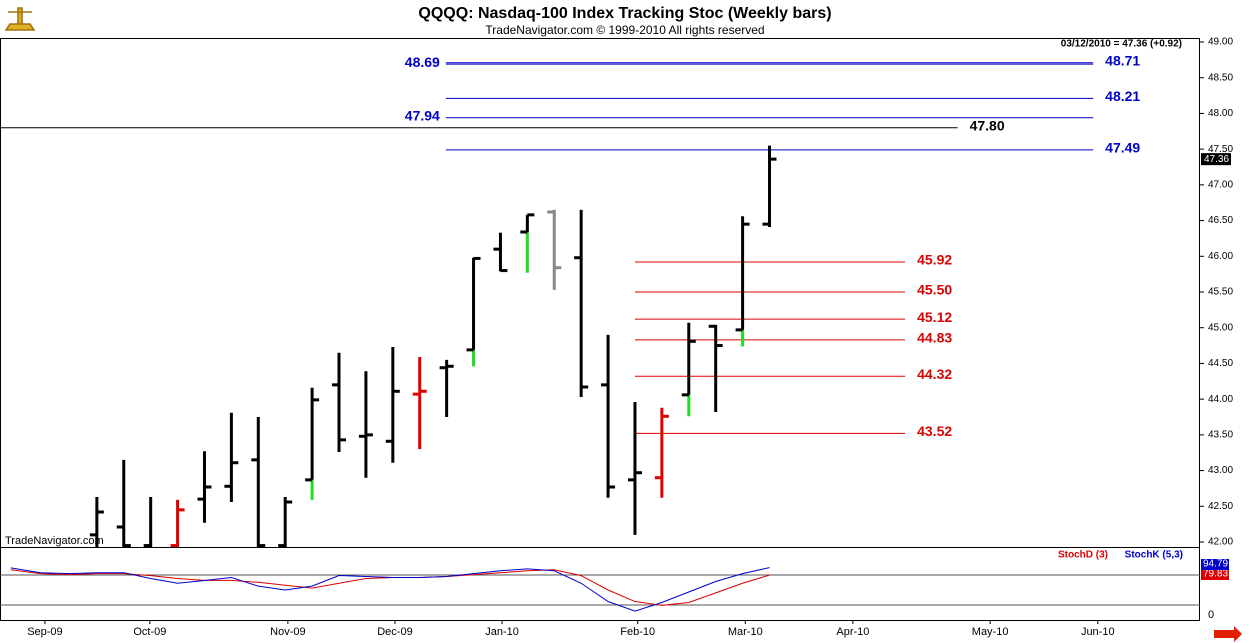 The width and height of the screenshot is (1250, 643). Describe the element at coordinates (1228, 634) in the screenshot. I see `scroll-arrow` at that location.